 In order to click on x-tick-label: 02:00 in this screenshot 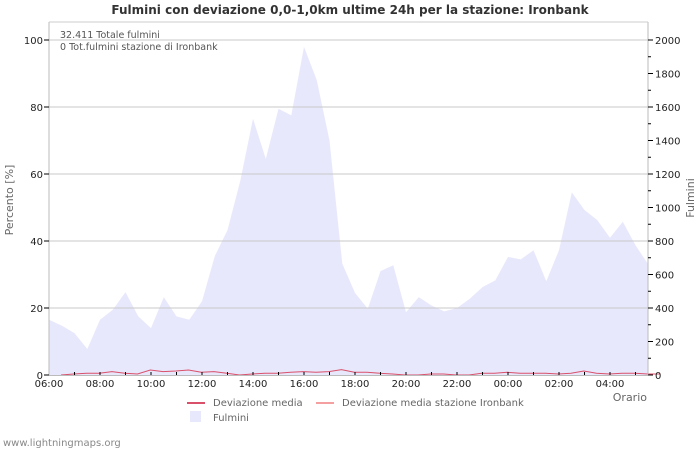, I will do `click(559, 384)`.